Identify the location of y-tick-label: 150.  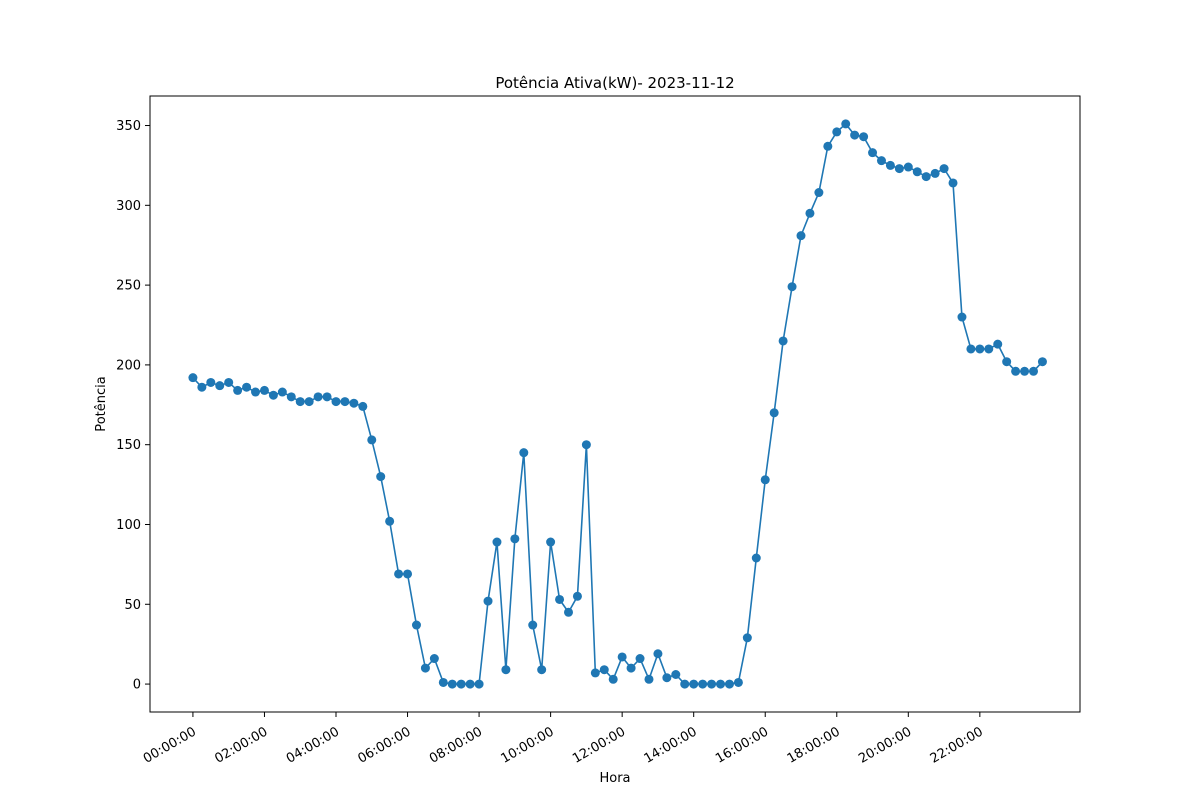
(128, 445).